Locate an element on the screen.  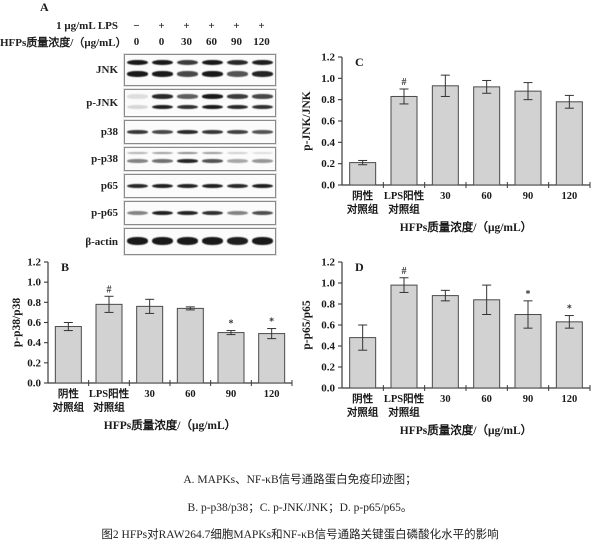
blot-row-p-p65: p-p65 is located at coordinates (140, 213).